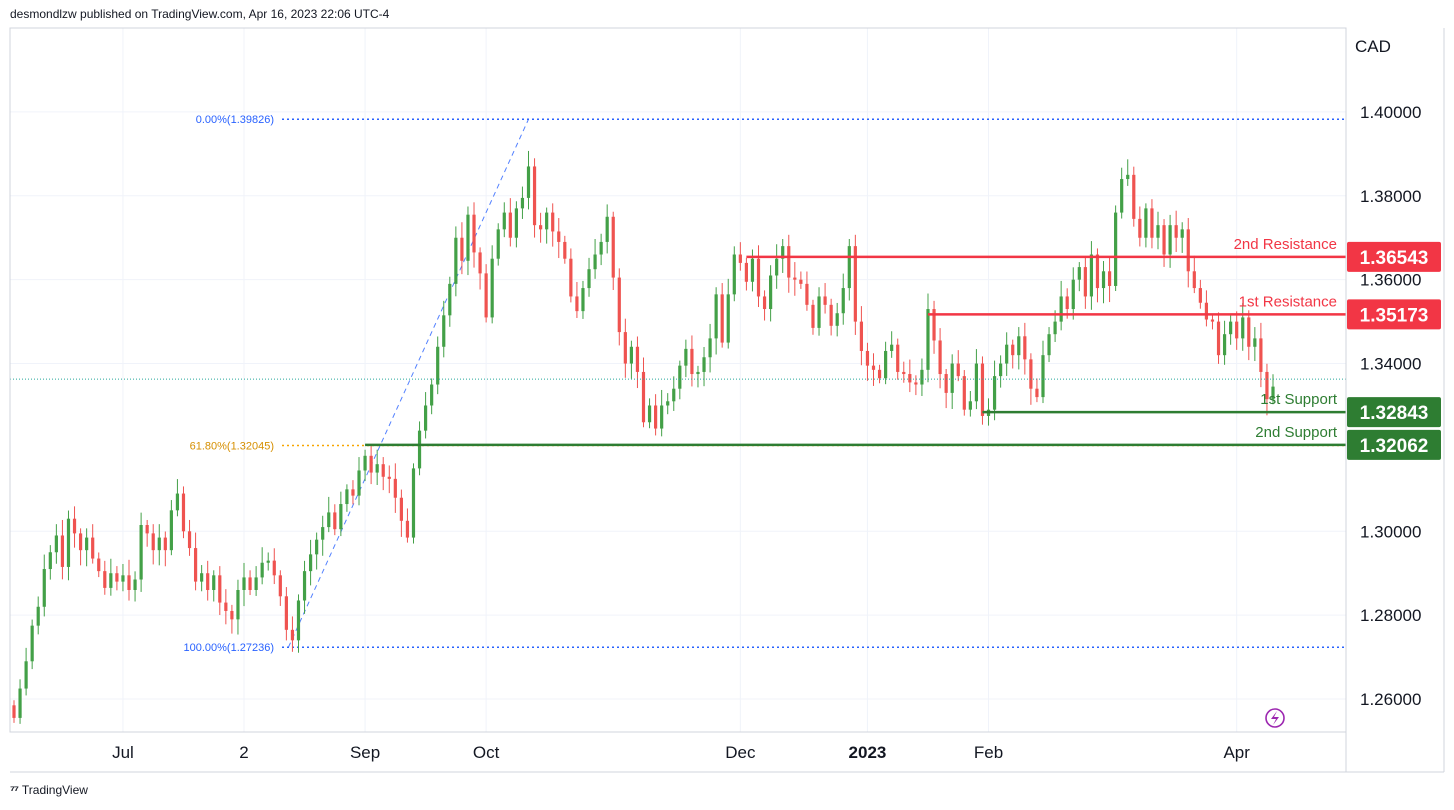 This screenshot has width=1454, height=810. What do you see at coordinates (49, 790) in the screenshot?
I see `tradingview-logo: ⁷⁷ TradingView` at bounding box center [49, 790].